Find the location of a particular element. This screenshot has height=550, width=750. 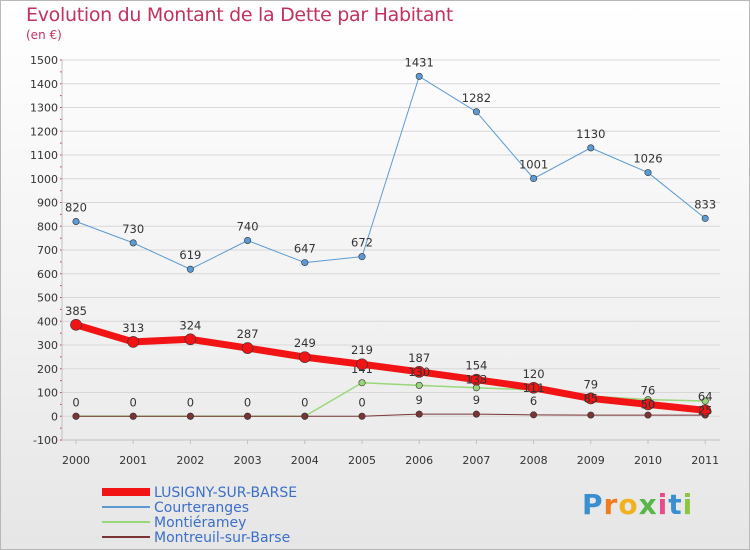

x-tick-label: 2003 is located at coordinates (248, 460).